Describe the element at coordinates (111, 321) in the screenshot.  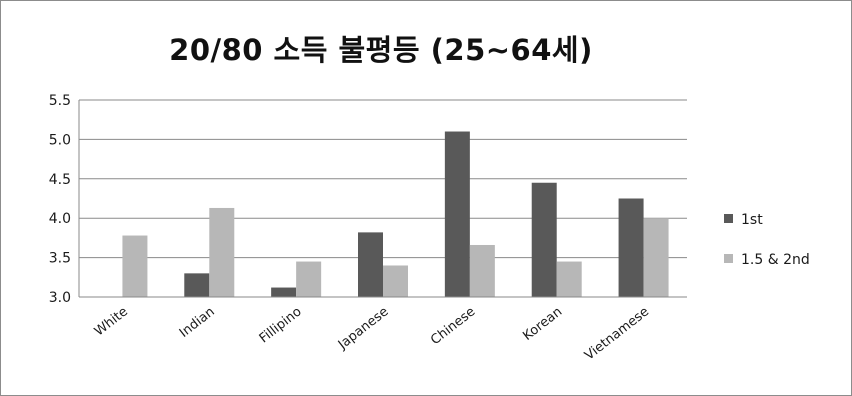
I see `x-category-label: White` at that location.